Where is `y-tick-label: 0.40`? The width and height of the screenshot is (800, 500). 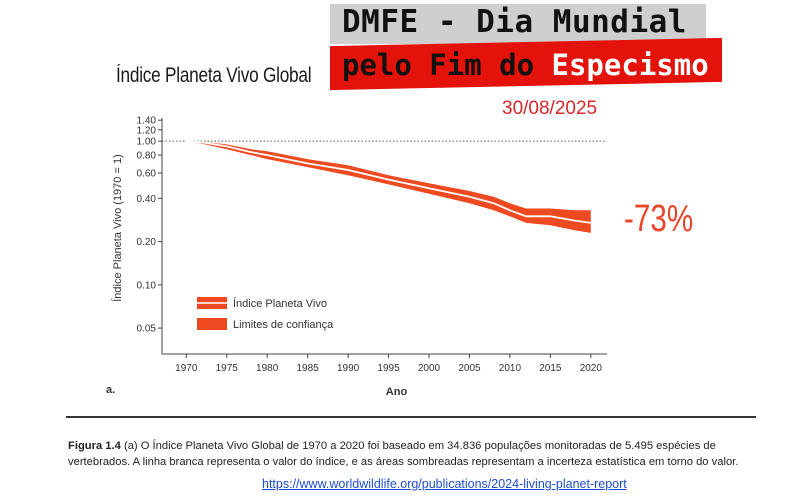
y-tick-label: 0.40 is located at coordinates (147, 199).